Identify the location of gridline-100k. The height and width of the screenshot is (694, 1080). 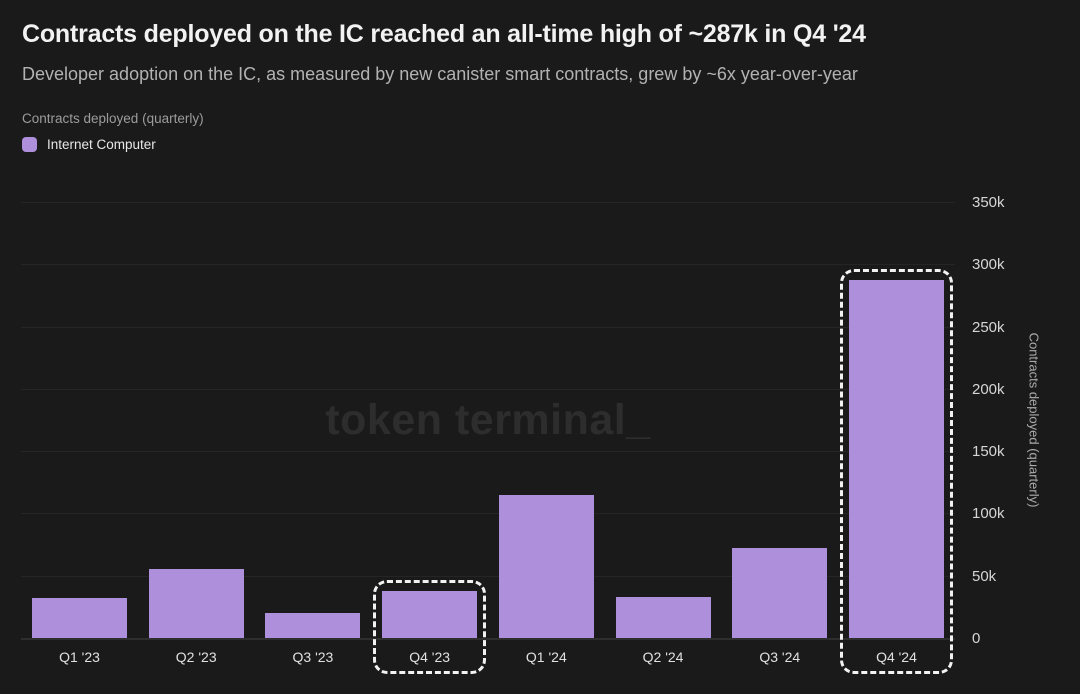
(488, 514).